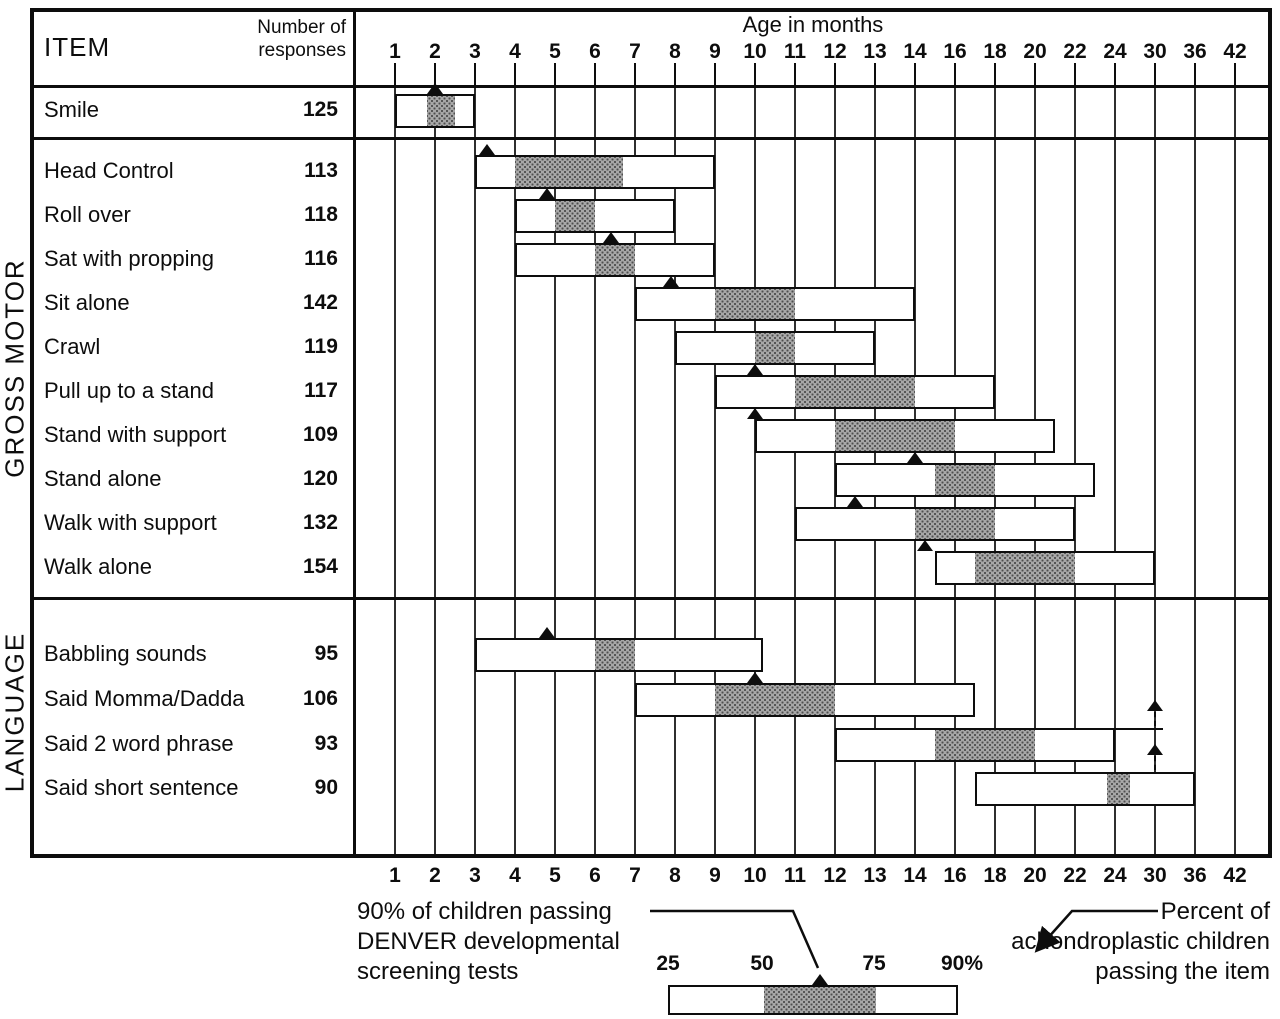 The image size is (1280, 1019). What do you see at coordinates (125, 653) in the screenshot?
I see `item-label: Babbling sounds` at bounding box center [125, 653].